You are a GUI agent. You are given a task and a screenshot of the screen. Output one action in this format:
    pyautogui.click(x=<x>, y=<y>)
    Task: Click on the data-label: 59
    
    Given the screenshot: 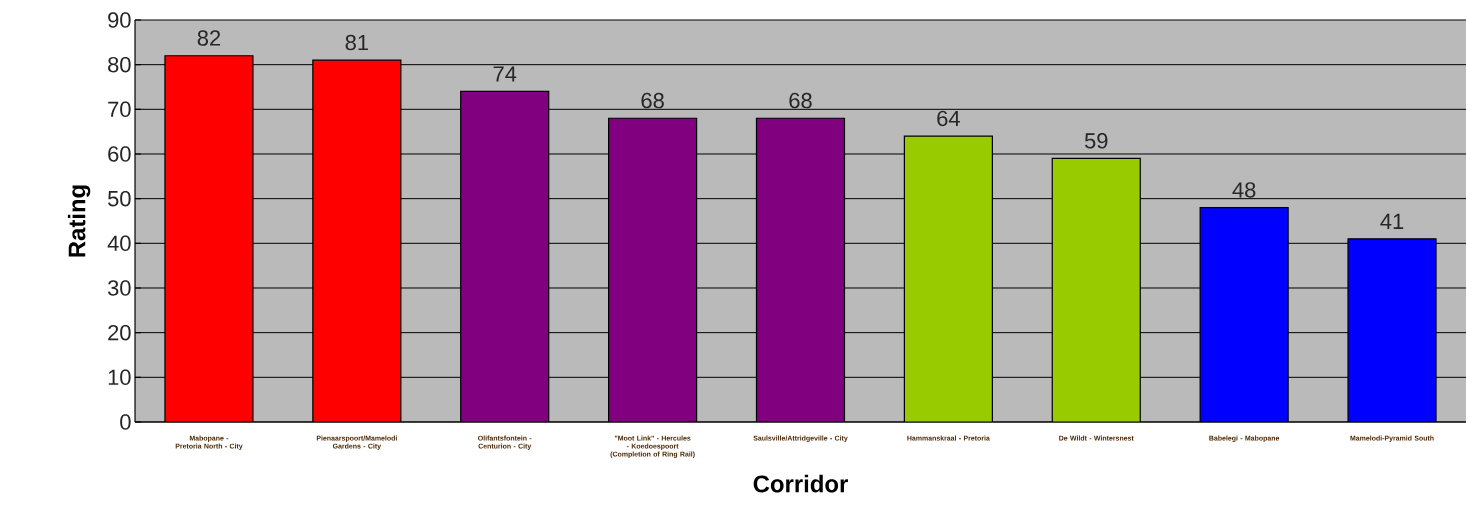 What is the action you would take?
    pyautogui.click(x=1096, y=141)
    